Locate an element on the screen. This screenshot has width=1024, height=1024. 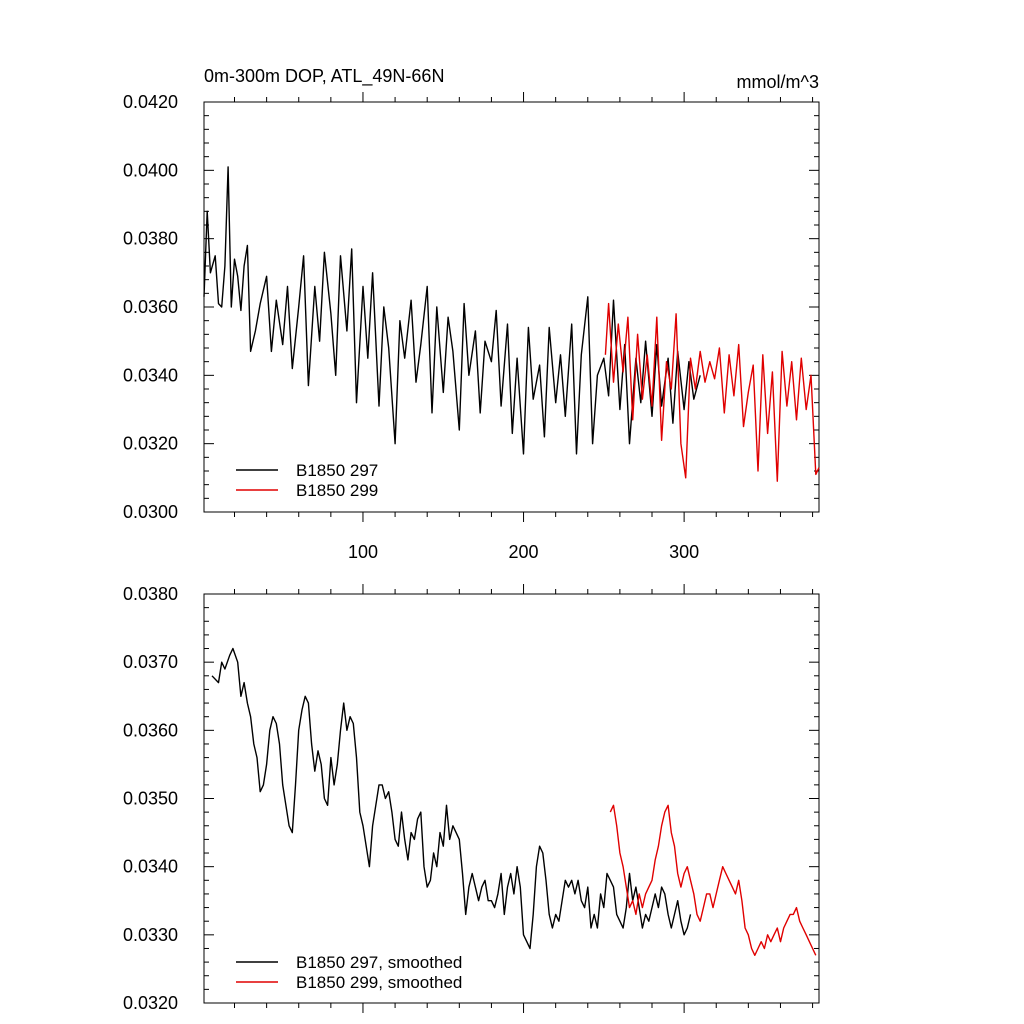
y-tick-label: 0.0330 is located at coordinates (150, 935).